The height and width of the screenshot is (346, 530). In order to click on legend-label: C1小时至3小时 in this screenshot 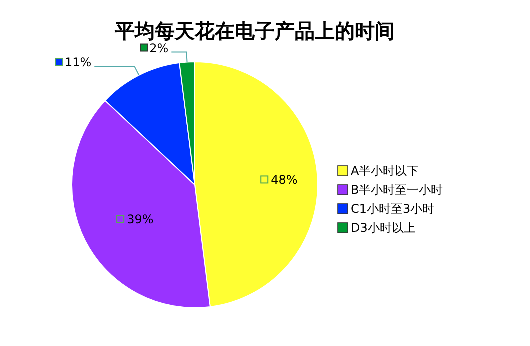, I will do `click(393, 209)`.